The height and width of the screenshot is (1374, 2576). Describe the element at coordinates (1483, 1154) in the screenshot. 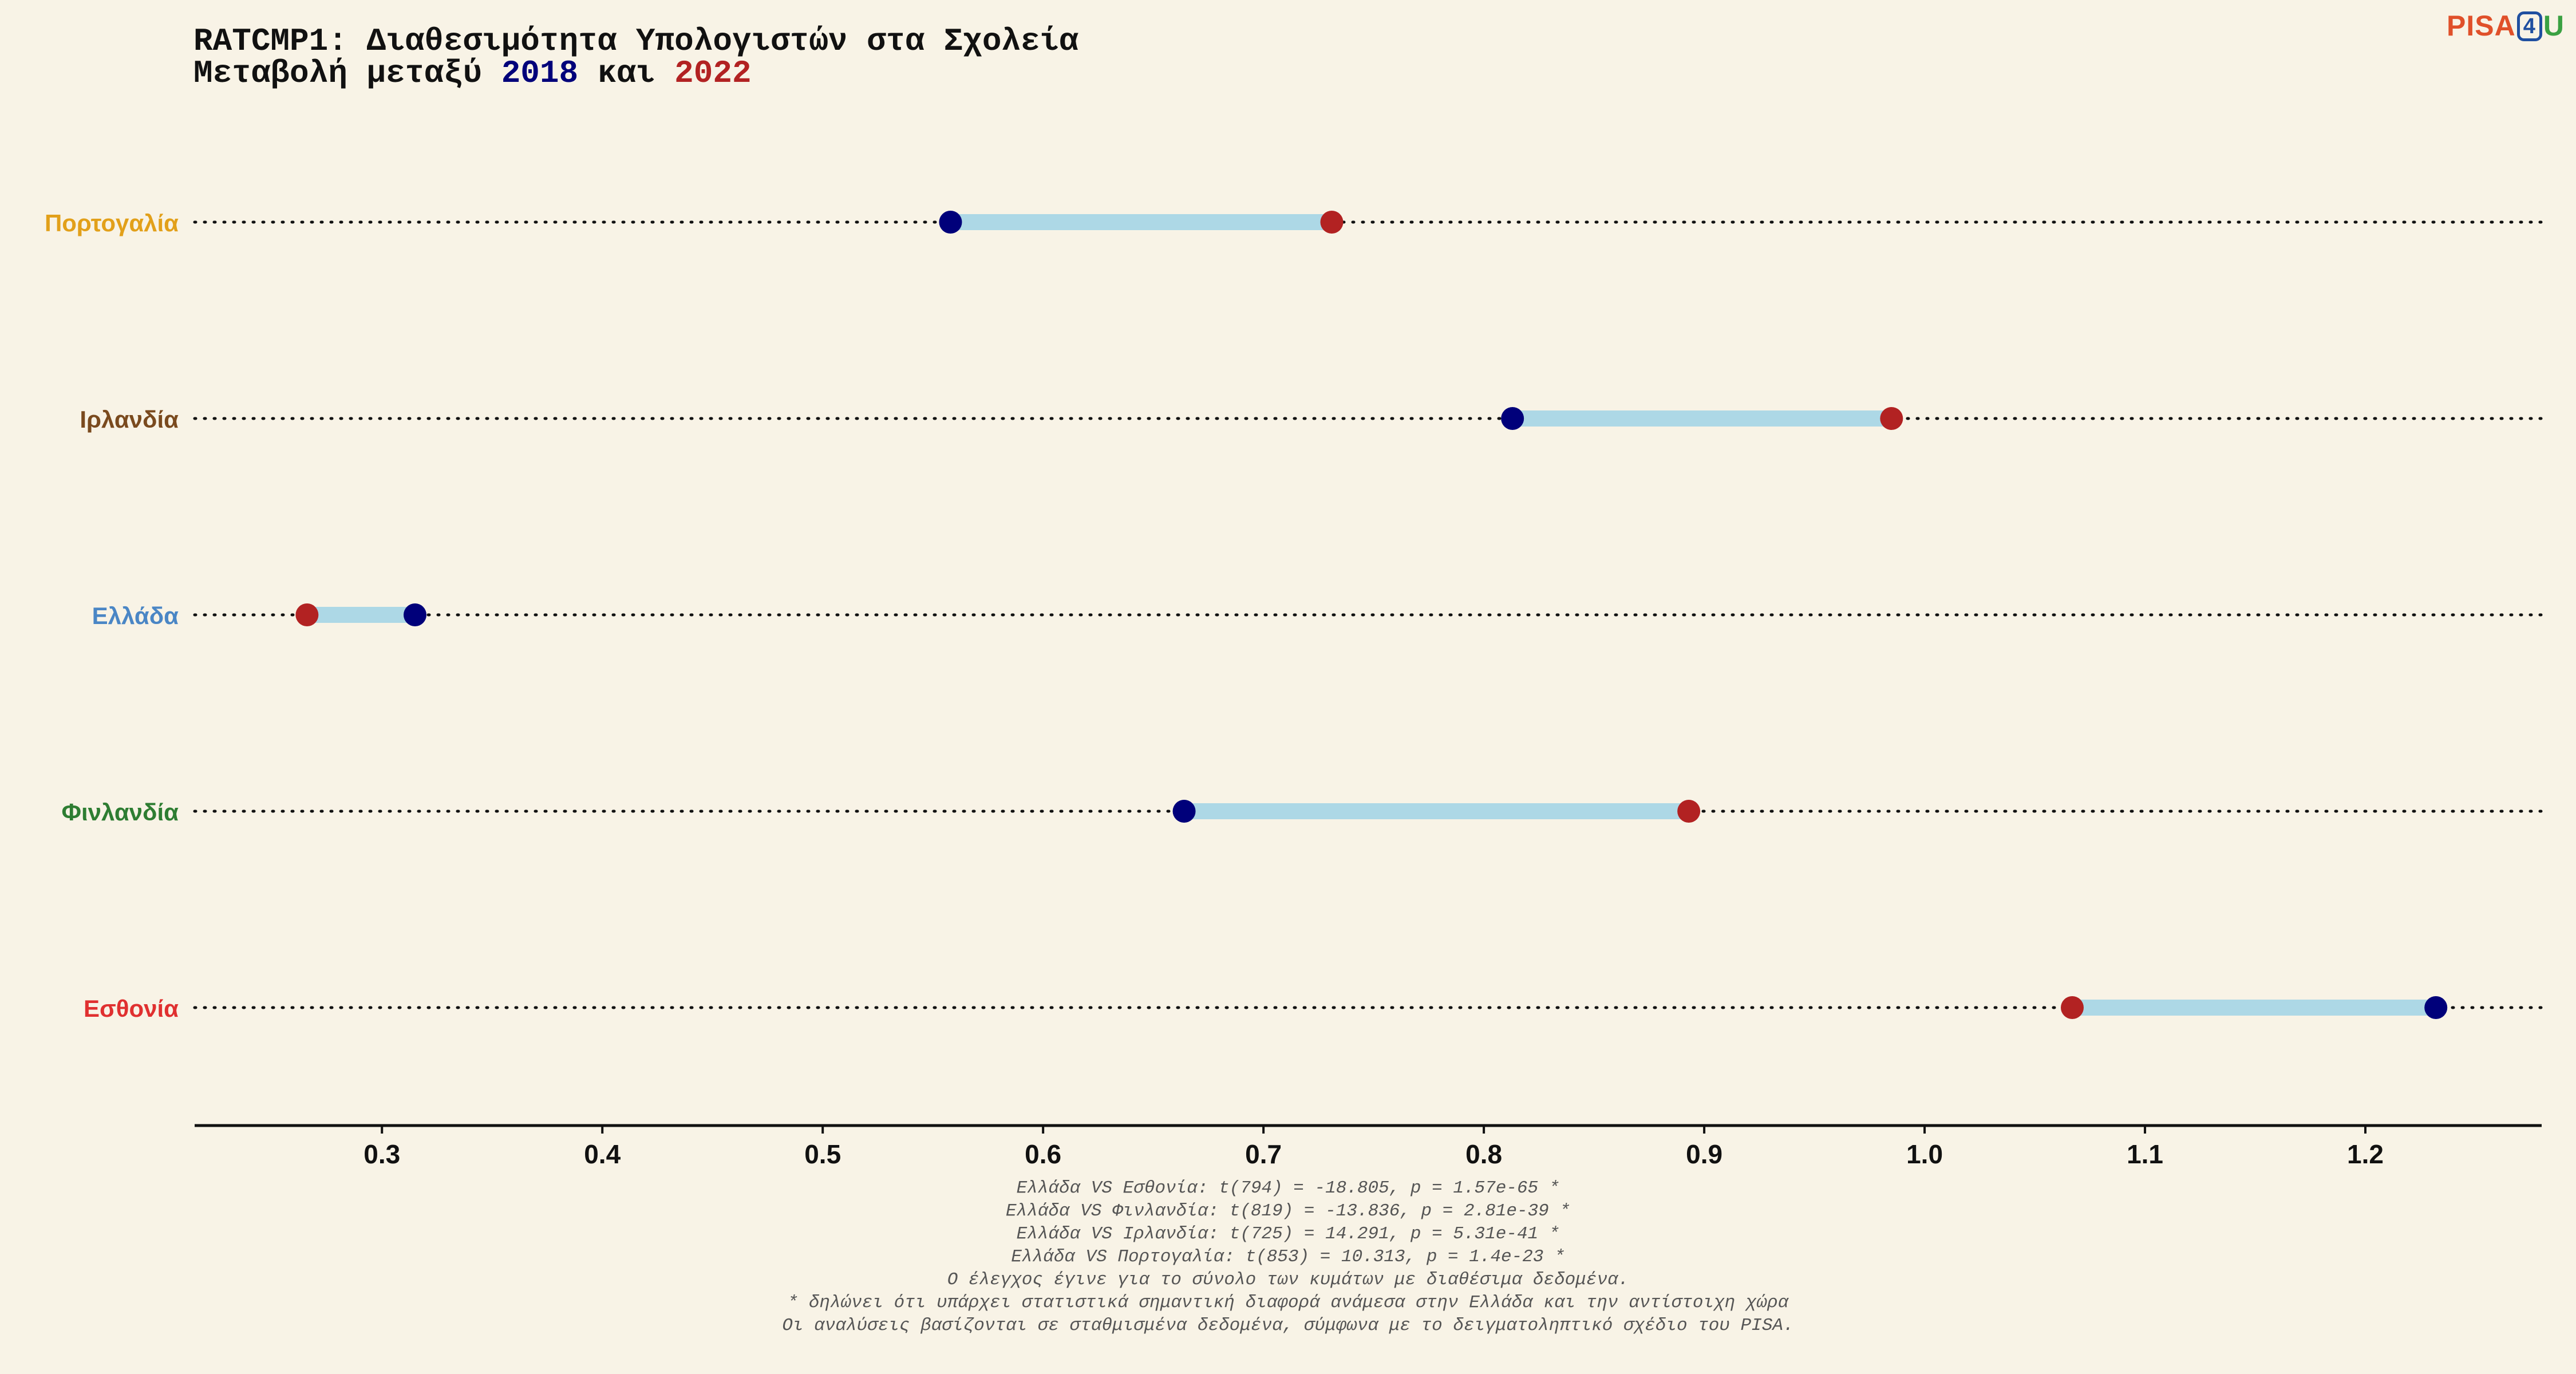

I see `x-tick-label: 0.8` at that location.